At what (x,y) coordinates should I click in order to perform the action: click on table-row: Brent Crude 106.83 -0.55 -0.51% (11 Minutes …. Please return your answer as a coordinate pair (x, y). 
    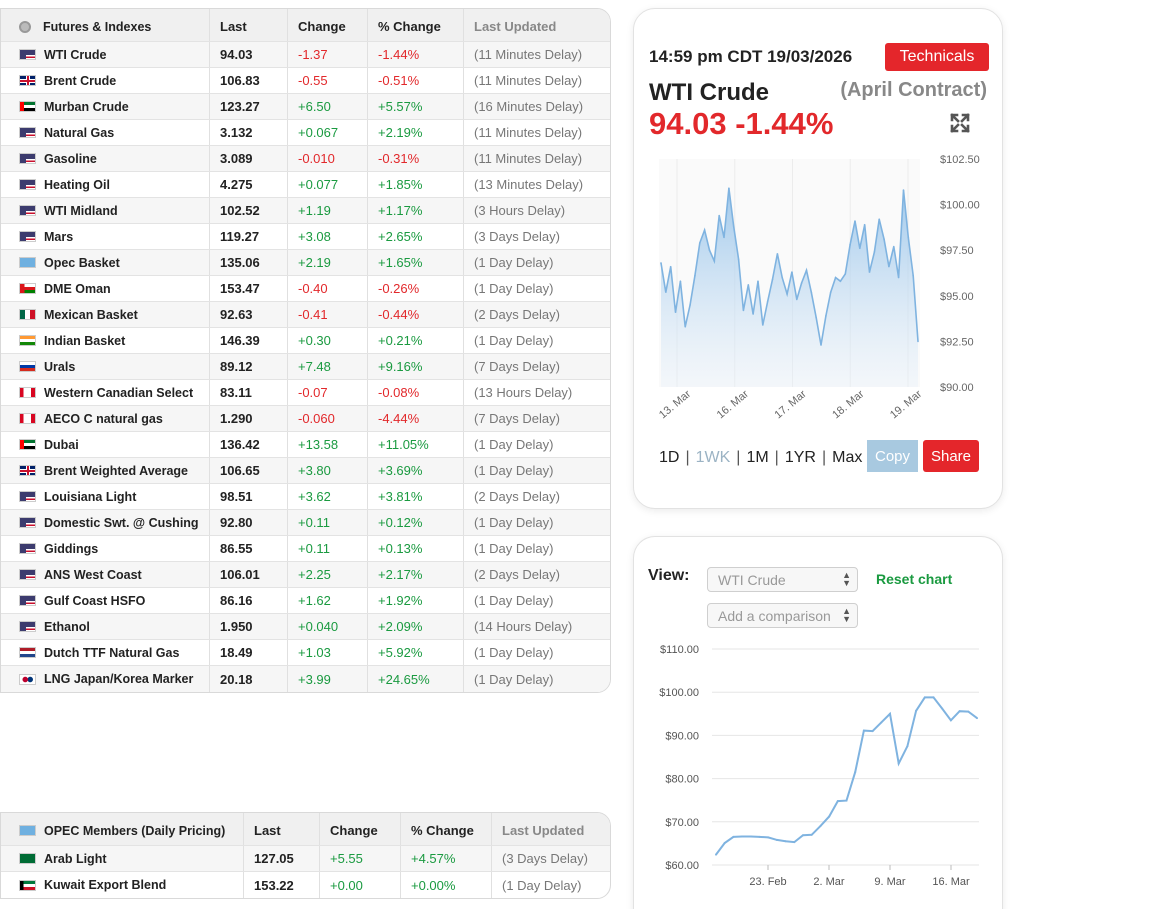
    Looking at the image, I should click on (305, 81).